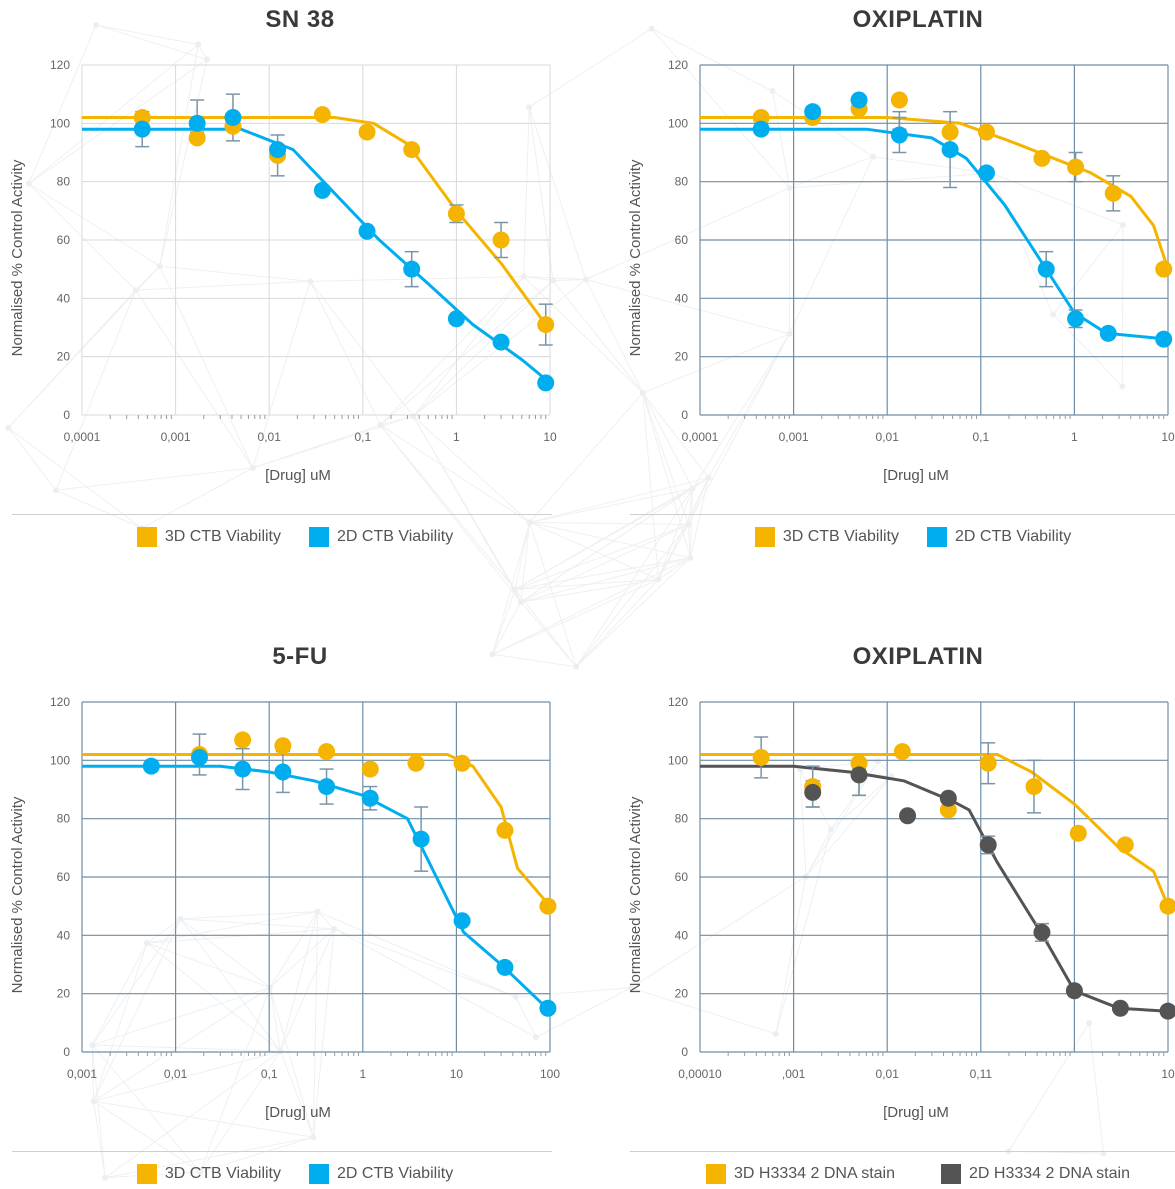 The height and width of the screenshot is (1189, 1175). I want to click on legend-label: 3D CTB Viability, so click(840, 536).